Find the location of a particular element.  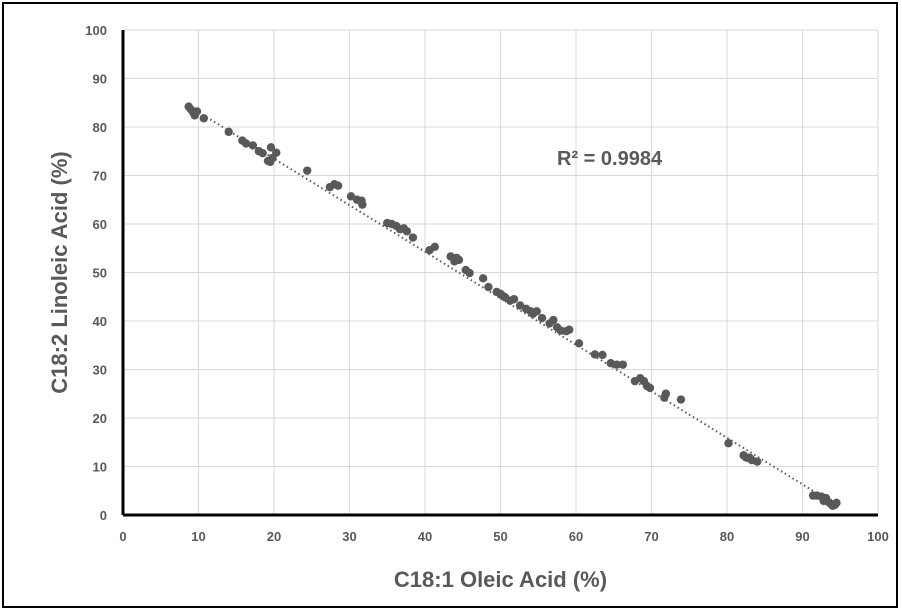

y-tick-label: 30 is located at coordinates (100, 370).